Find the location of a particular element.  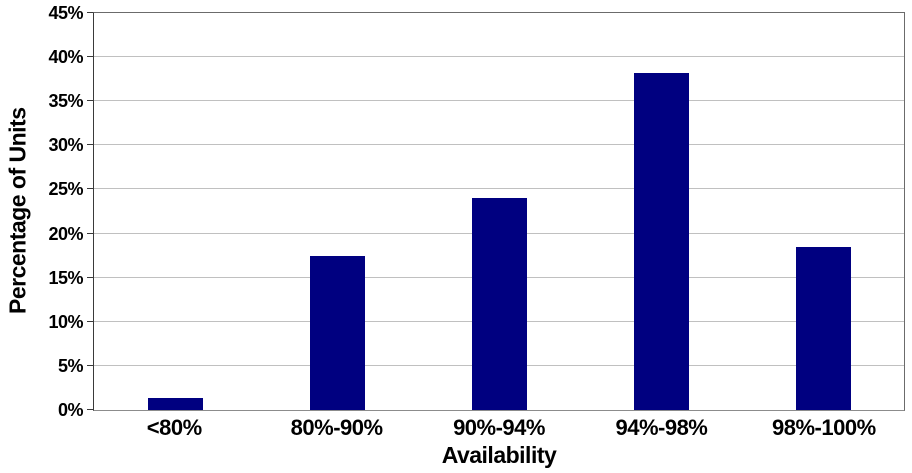

x-axis-title: Availability is located at coordinates (499, 455).